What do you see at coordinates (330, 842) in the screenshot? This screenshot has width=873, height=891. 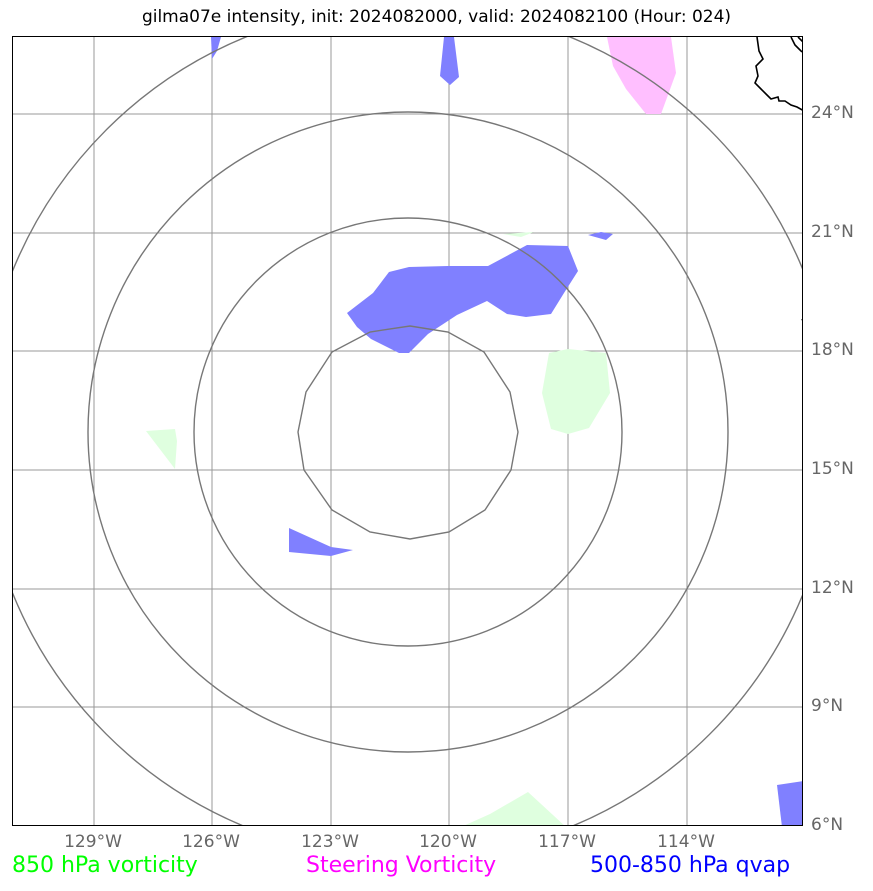 I see `lon-tick-label: 123°W` at bounding box center [330, 842].